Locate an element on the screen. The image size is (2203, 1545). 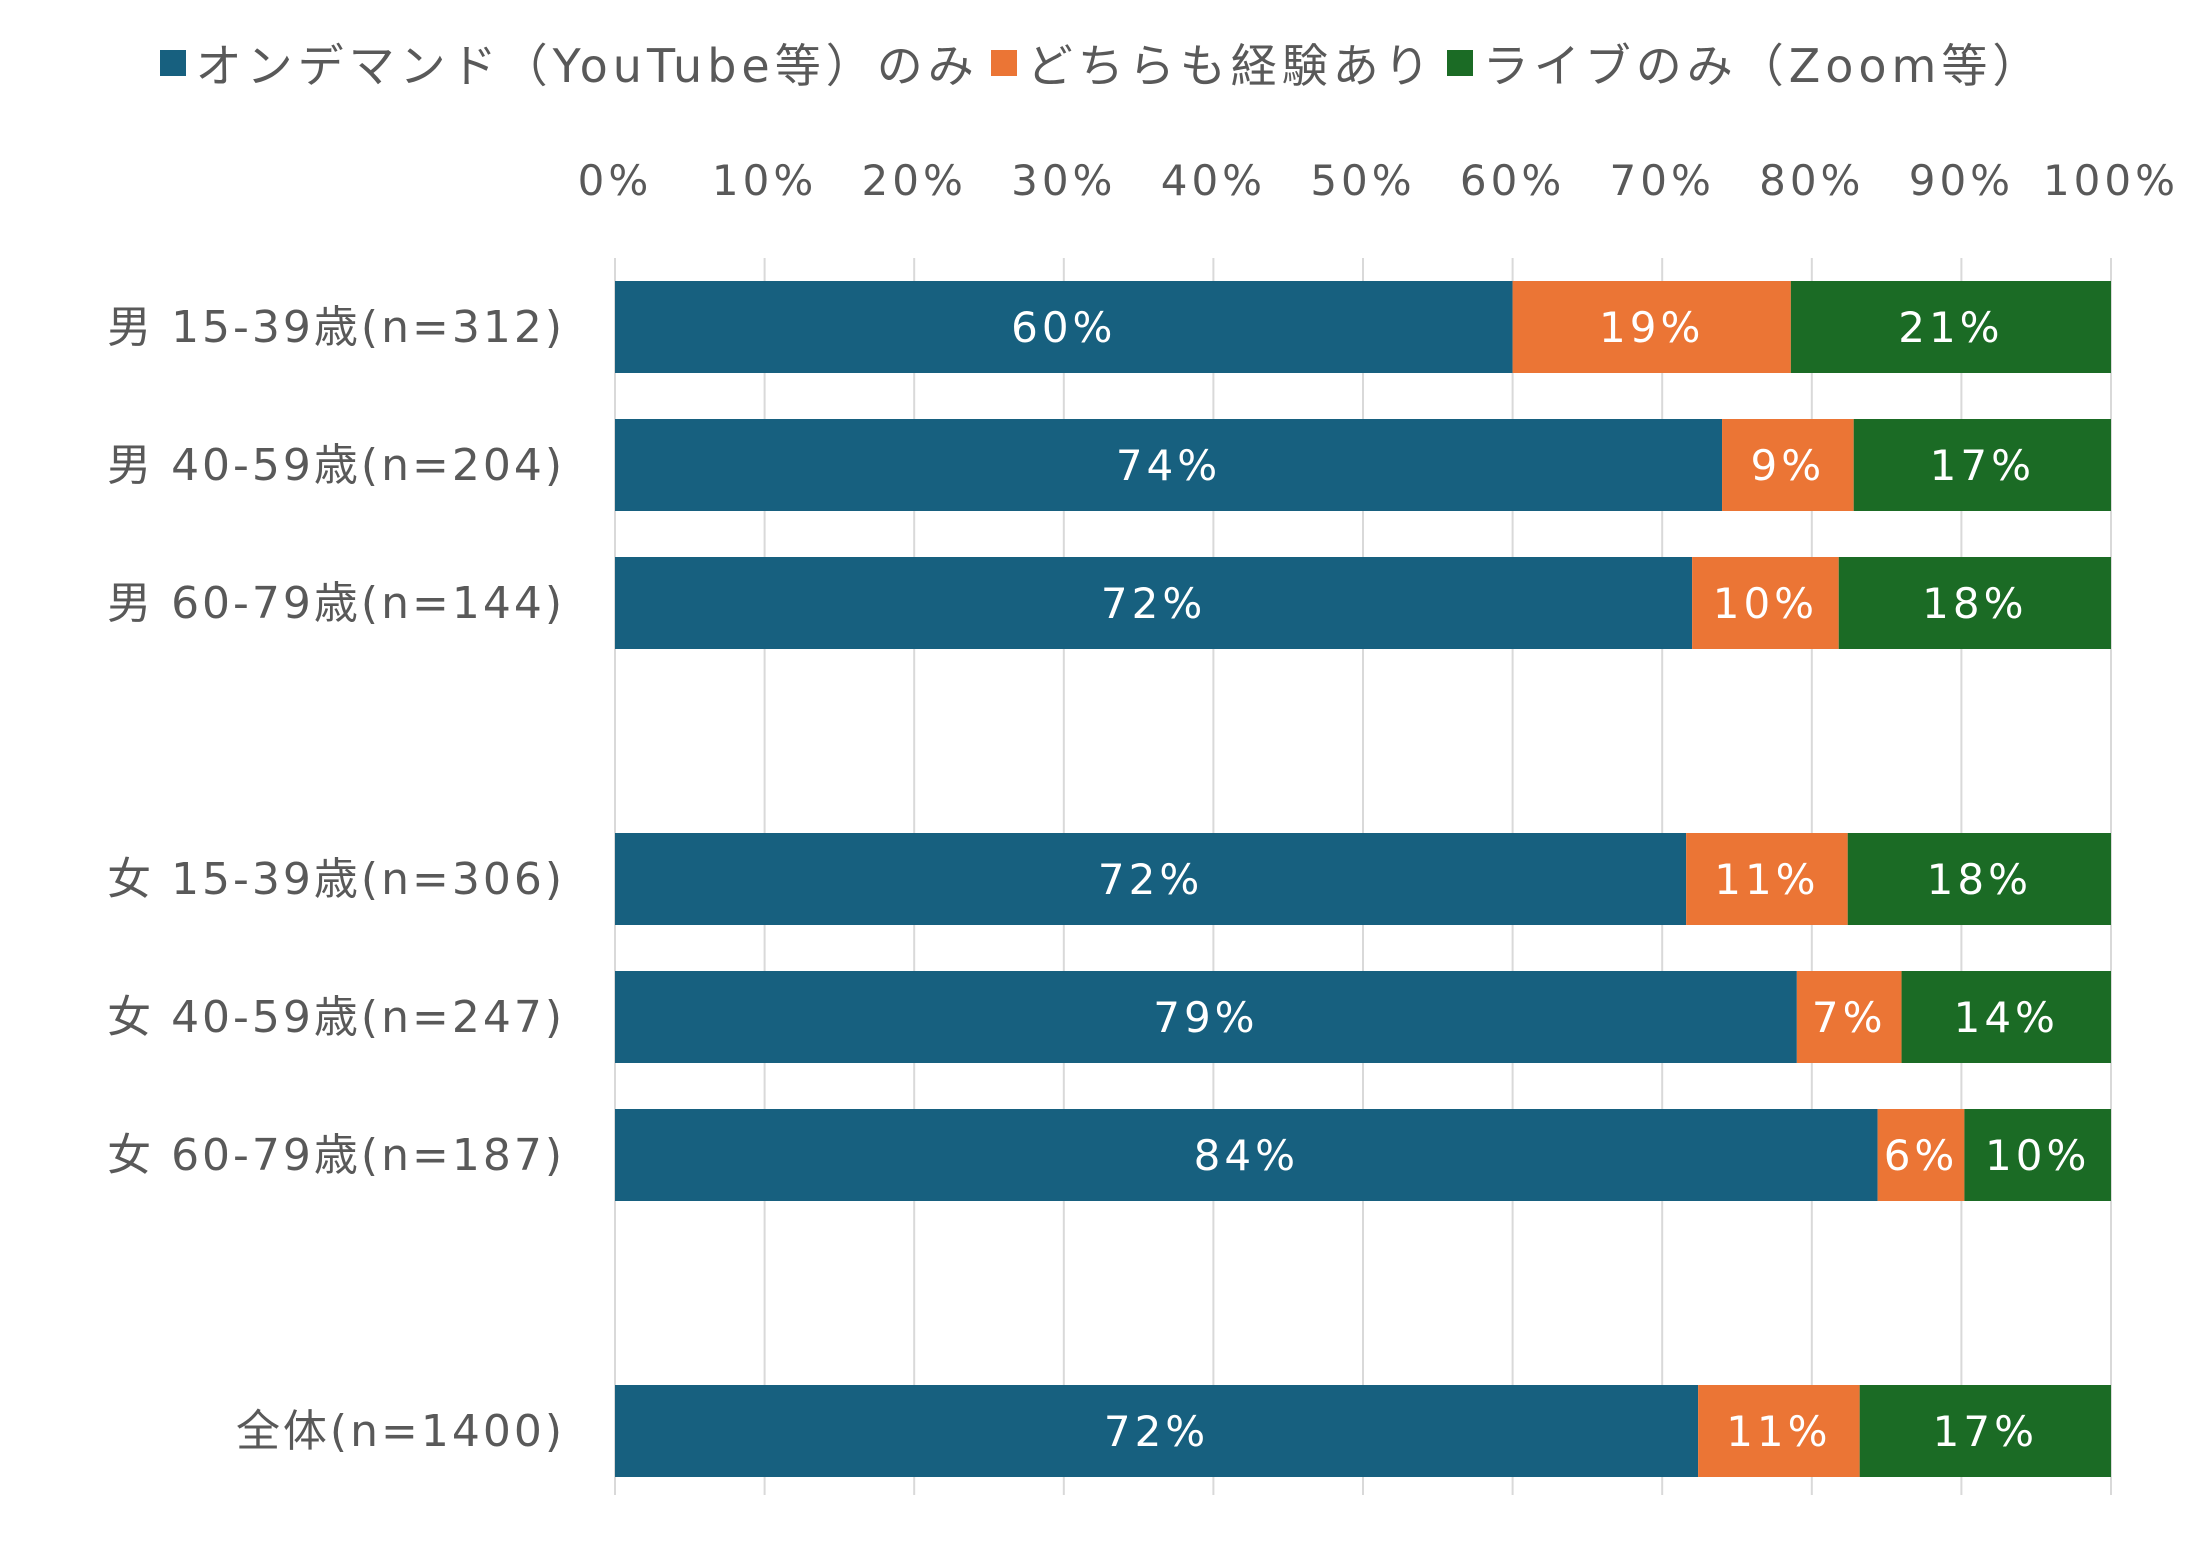
data-label: 60% is located at coordinates (1063, 327).